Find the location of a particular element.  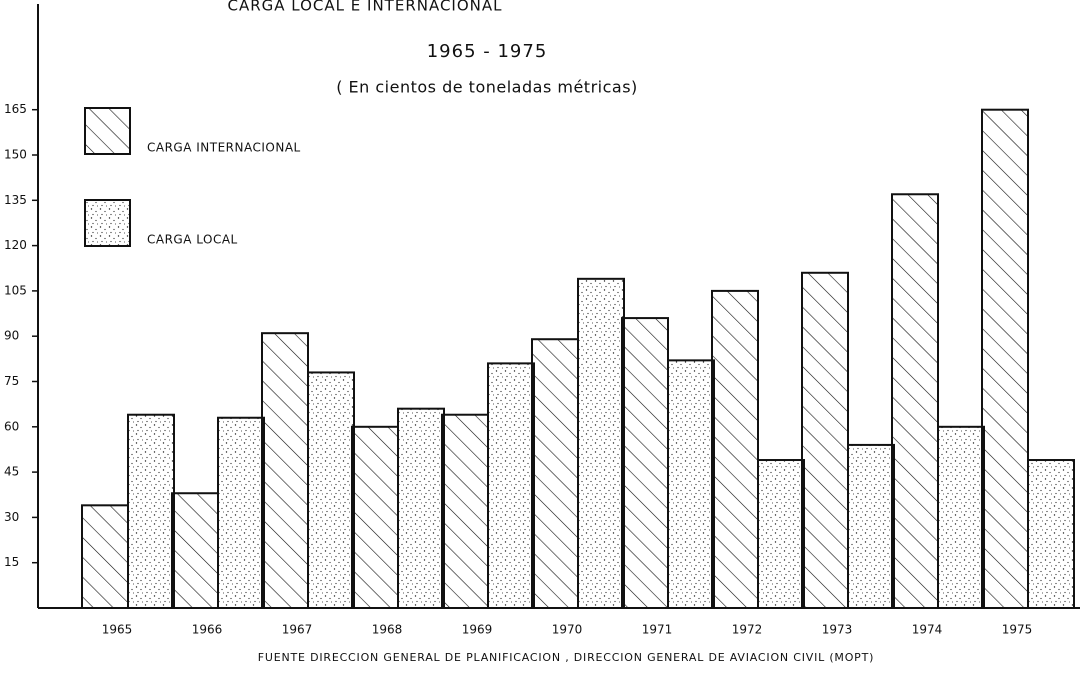

chart-title: CARGA LOCAL E INTERNACIONAL is located at coordinates (364, 7).